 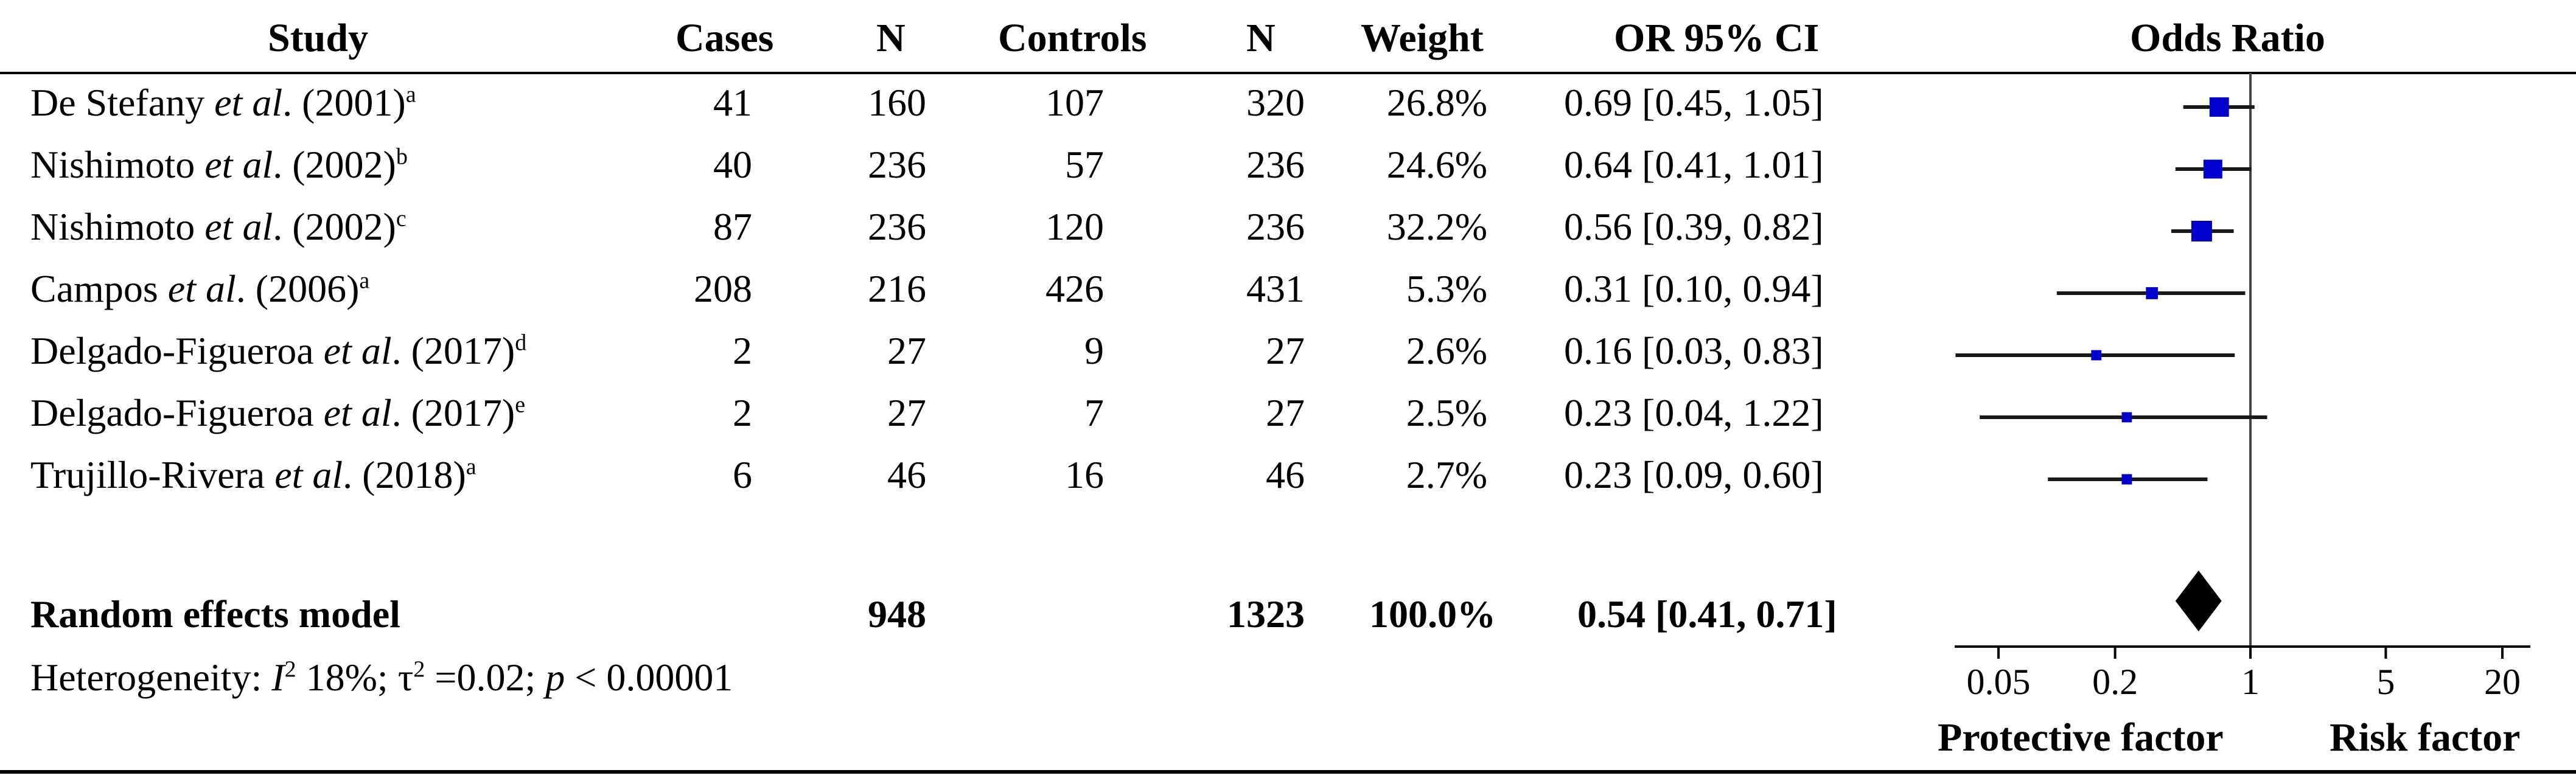 I want to click on controls-cell: 426, so click(x=1074, y=288).